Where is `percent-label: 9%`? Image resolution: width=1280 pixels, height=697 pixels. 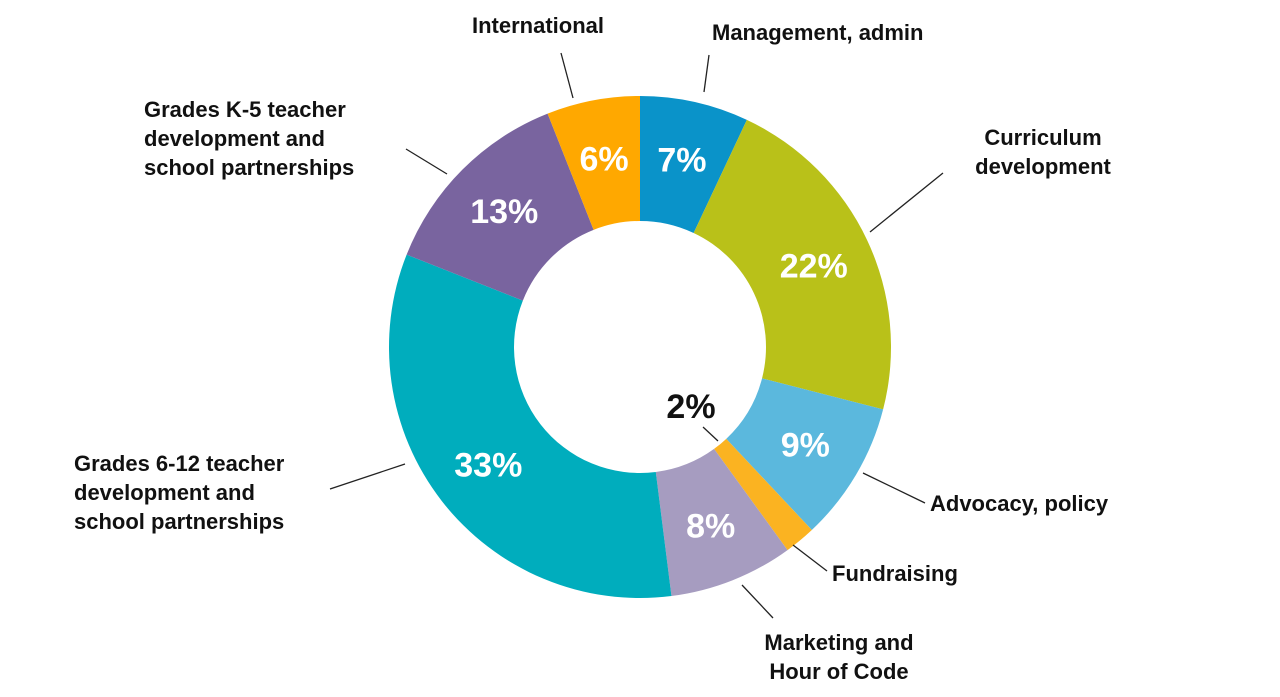
percent-label: 9% is located at coordinates (805, 446).